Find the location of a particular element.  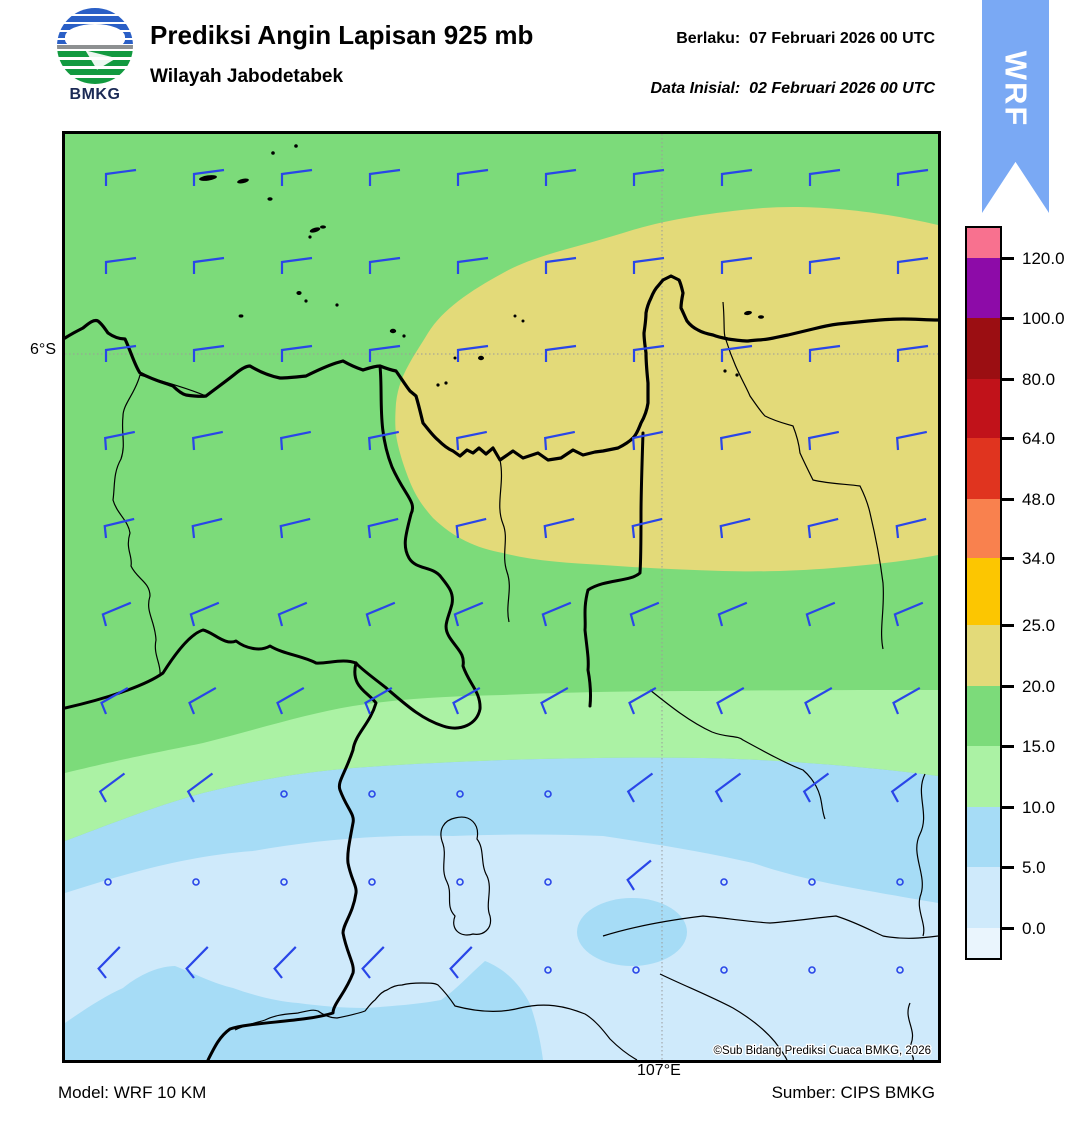

colorbar-tick-label: 120.0 is located at coordinates (1043, 258).